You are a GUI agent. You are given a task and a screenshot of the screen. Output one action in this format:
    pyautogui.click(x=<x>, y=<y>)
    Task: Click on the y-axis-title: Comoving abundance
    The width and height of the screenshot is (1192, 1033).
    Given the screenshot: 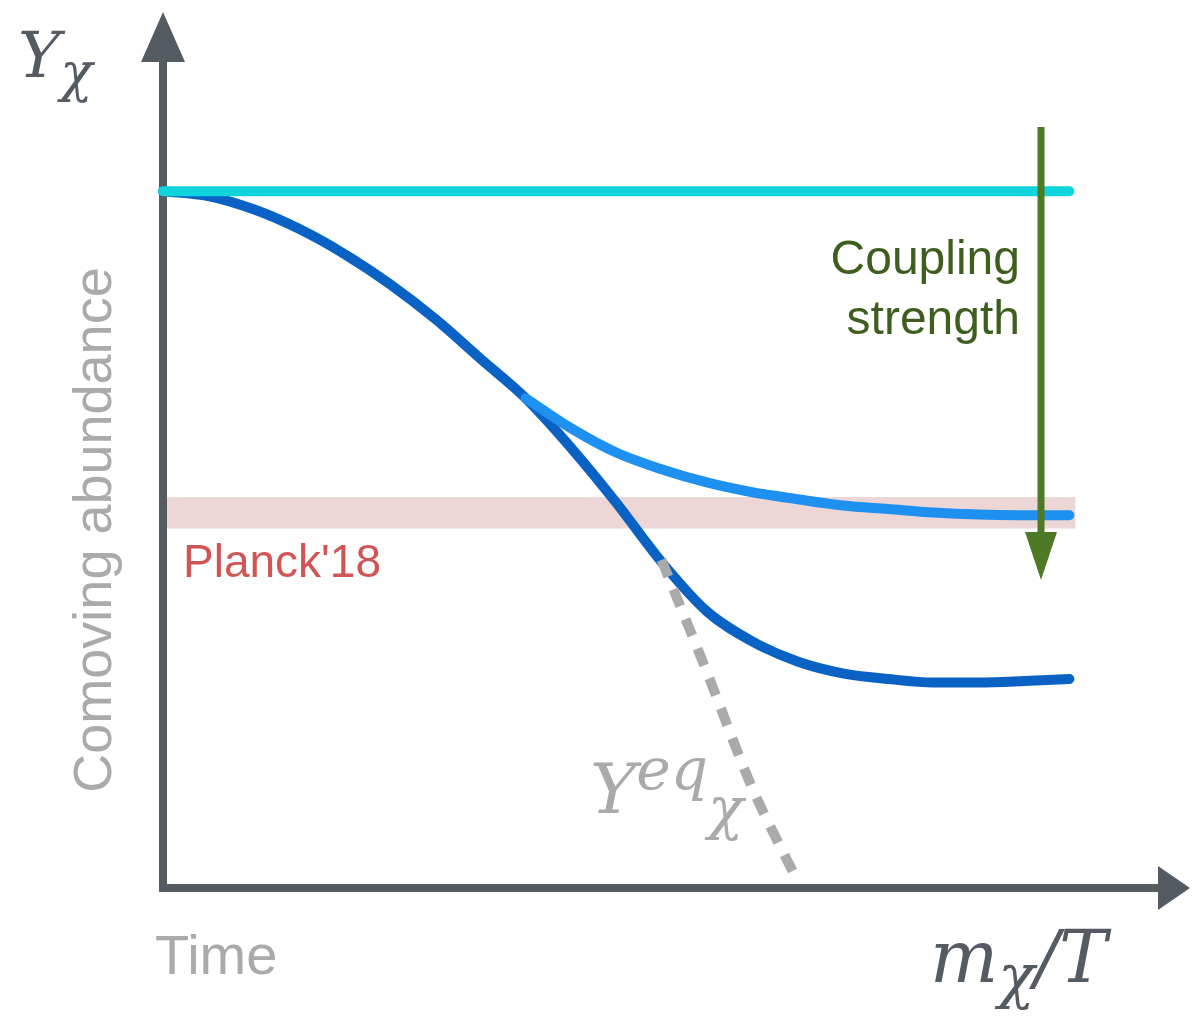 What is the action you would take?
    pyautogui.click(x=92, y=530)
    